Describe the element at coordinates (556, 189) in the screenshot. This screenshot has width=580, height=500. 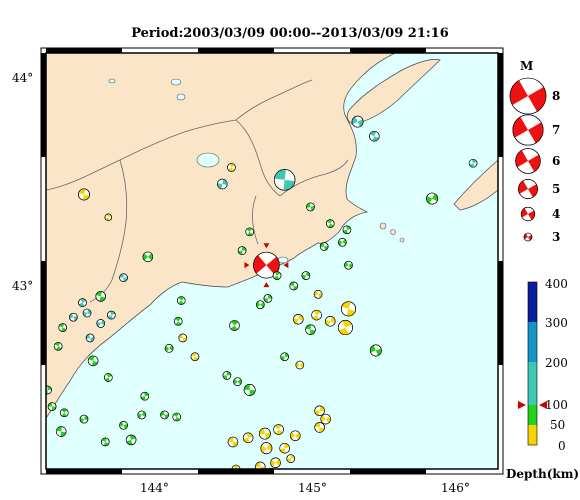
I see `magnitude-legend-label: 5` at that location.